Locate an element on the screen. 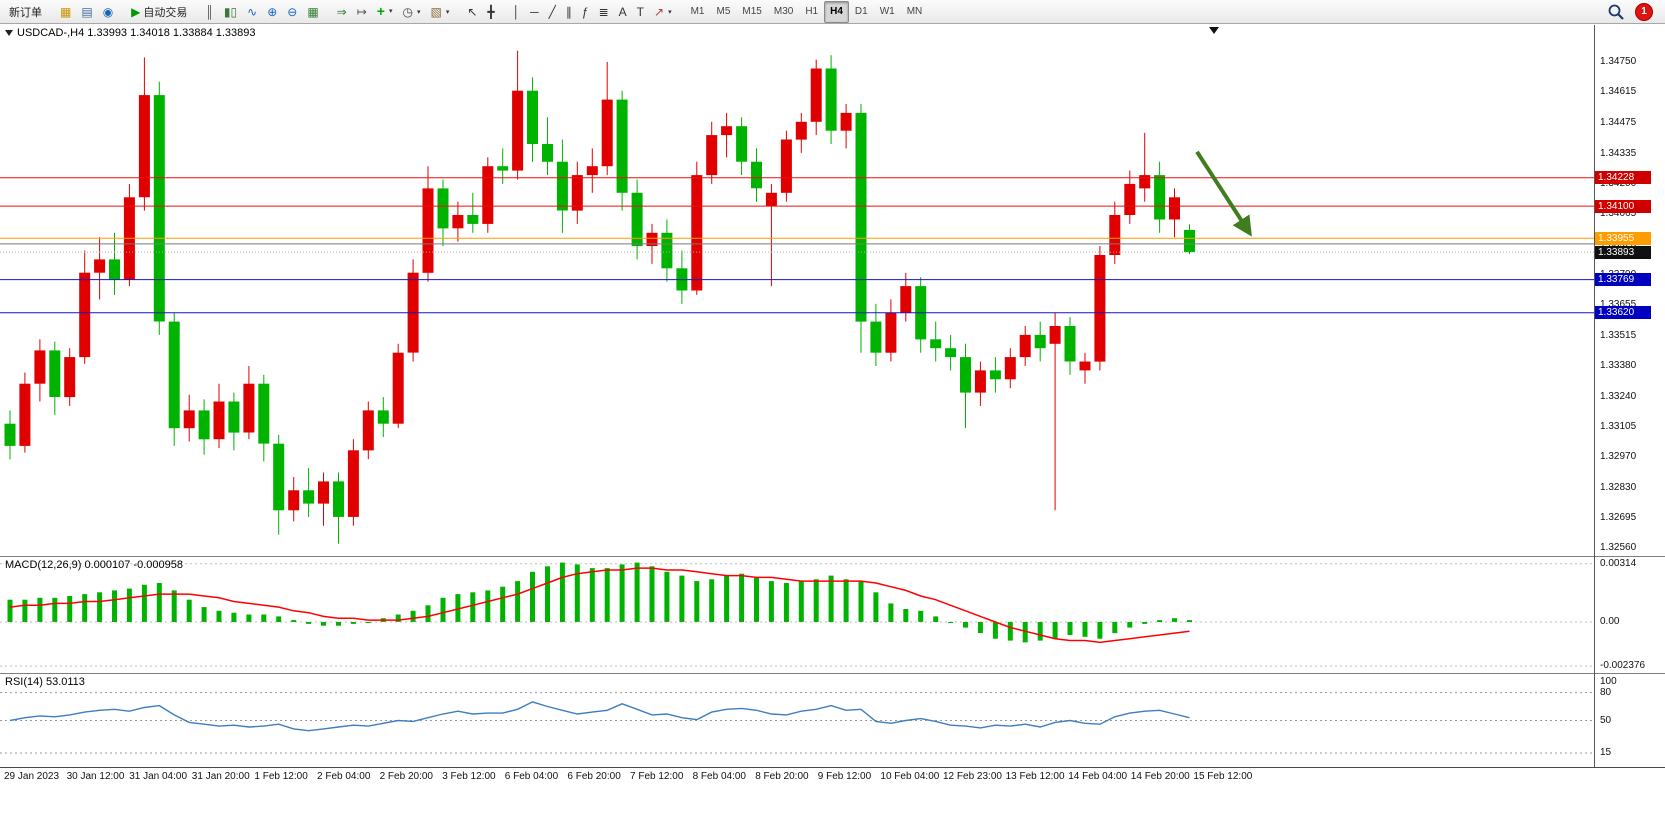 The height and width of the screenshot is (840, 1665). timeframe-button-m5: M5 is located at coordinates (723, 11).